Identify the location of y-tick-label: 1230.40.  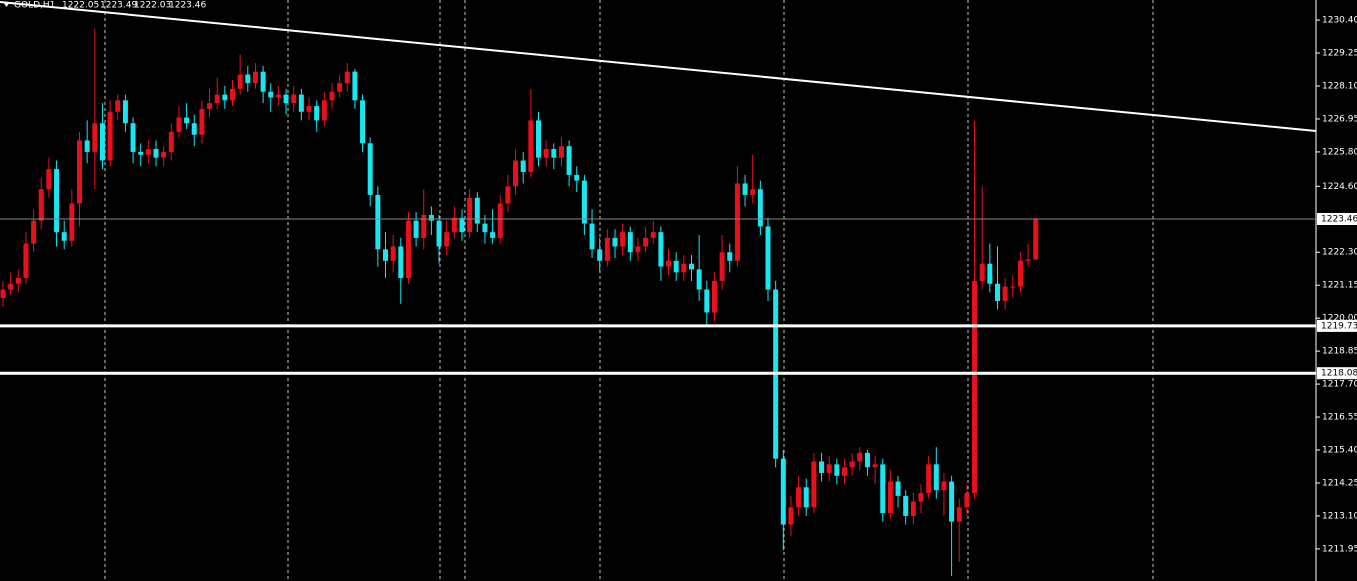
(1339, 21).